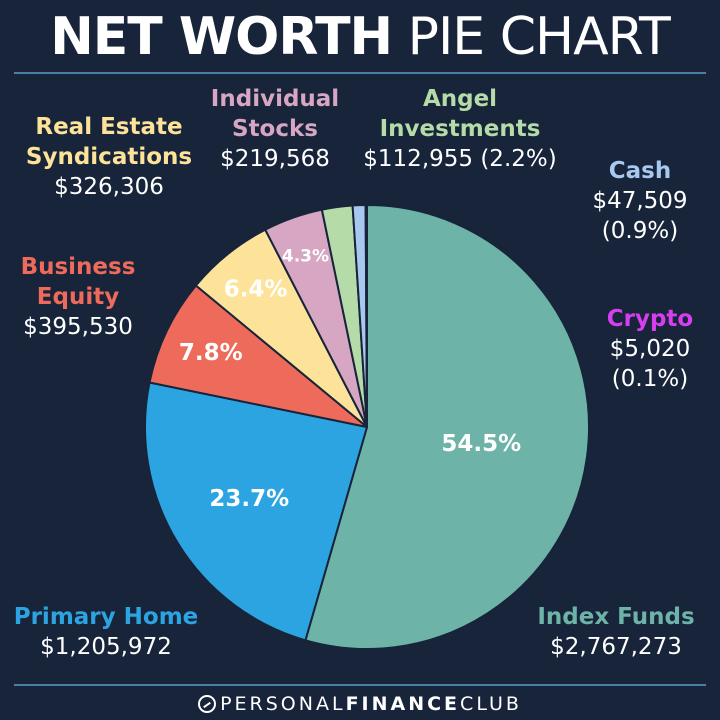  What do you see at coordinates (539, 37) in the screenshot?
I see `title-light: PIE CHART` at bounding box center [539, 37].